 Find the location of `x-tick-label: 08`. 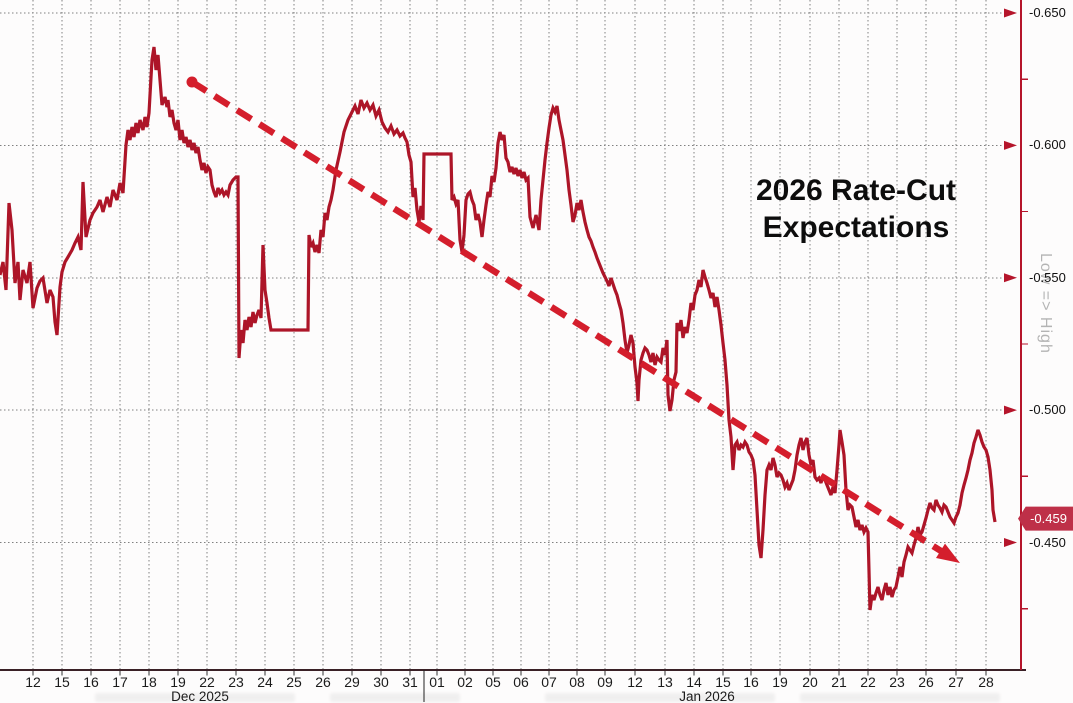

x-tick-label: 08 is located at coordinates (577, 682).